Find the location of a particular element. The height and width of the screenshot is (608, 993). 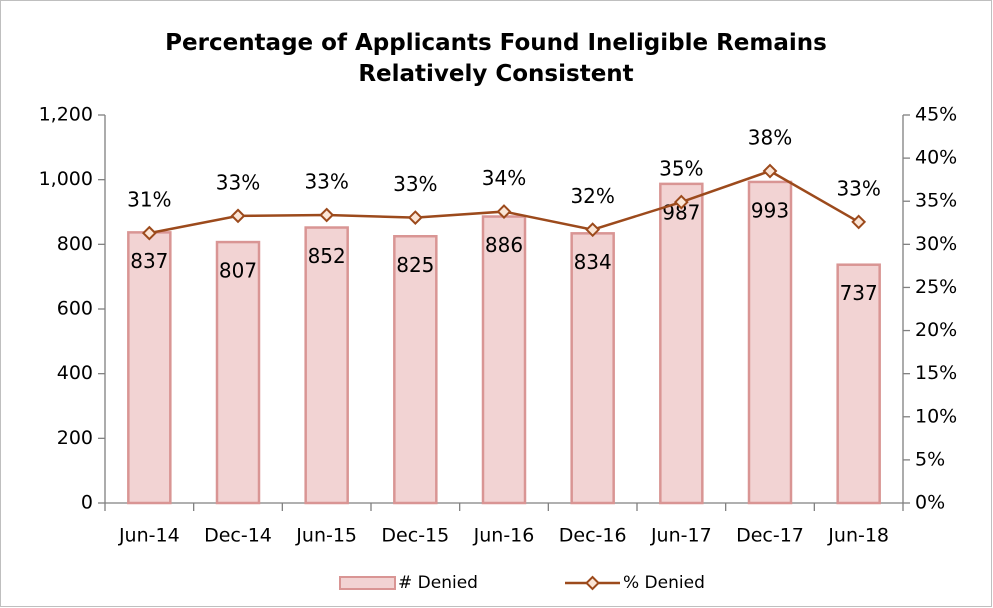

y-tick-label: 400 is located at coordinates (75, 373).